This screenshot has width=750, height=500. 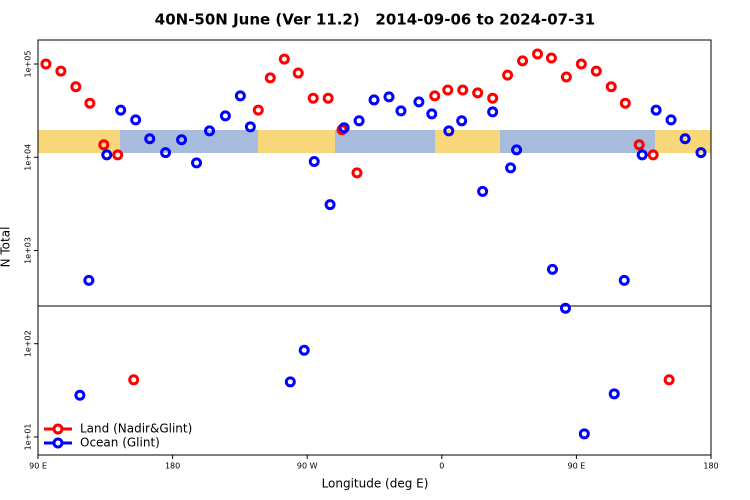 I want to click on ocean-band, so click(x=374, y=141).